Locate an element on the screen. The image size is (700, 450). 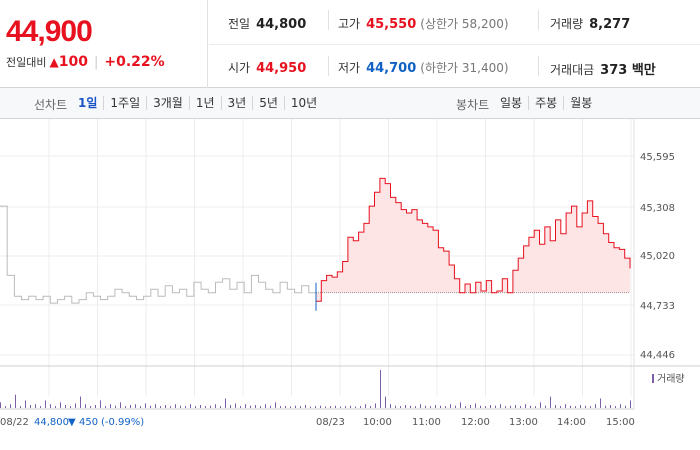
candle-tabs: 일봉 주봉 월봉 is located at coordinates (546, 103).